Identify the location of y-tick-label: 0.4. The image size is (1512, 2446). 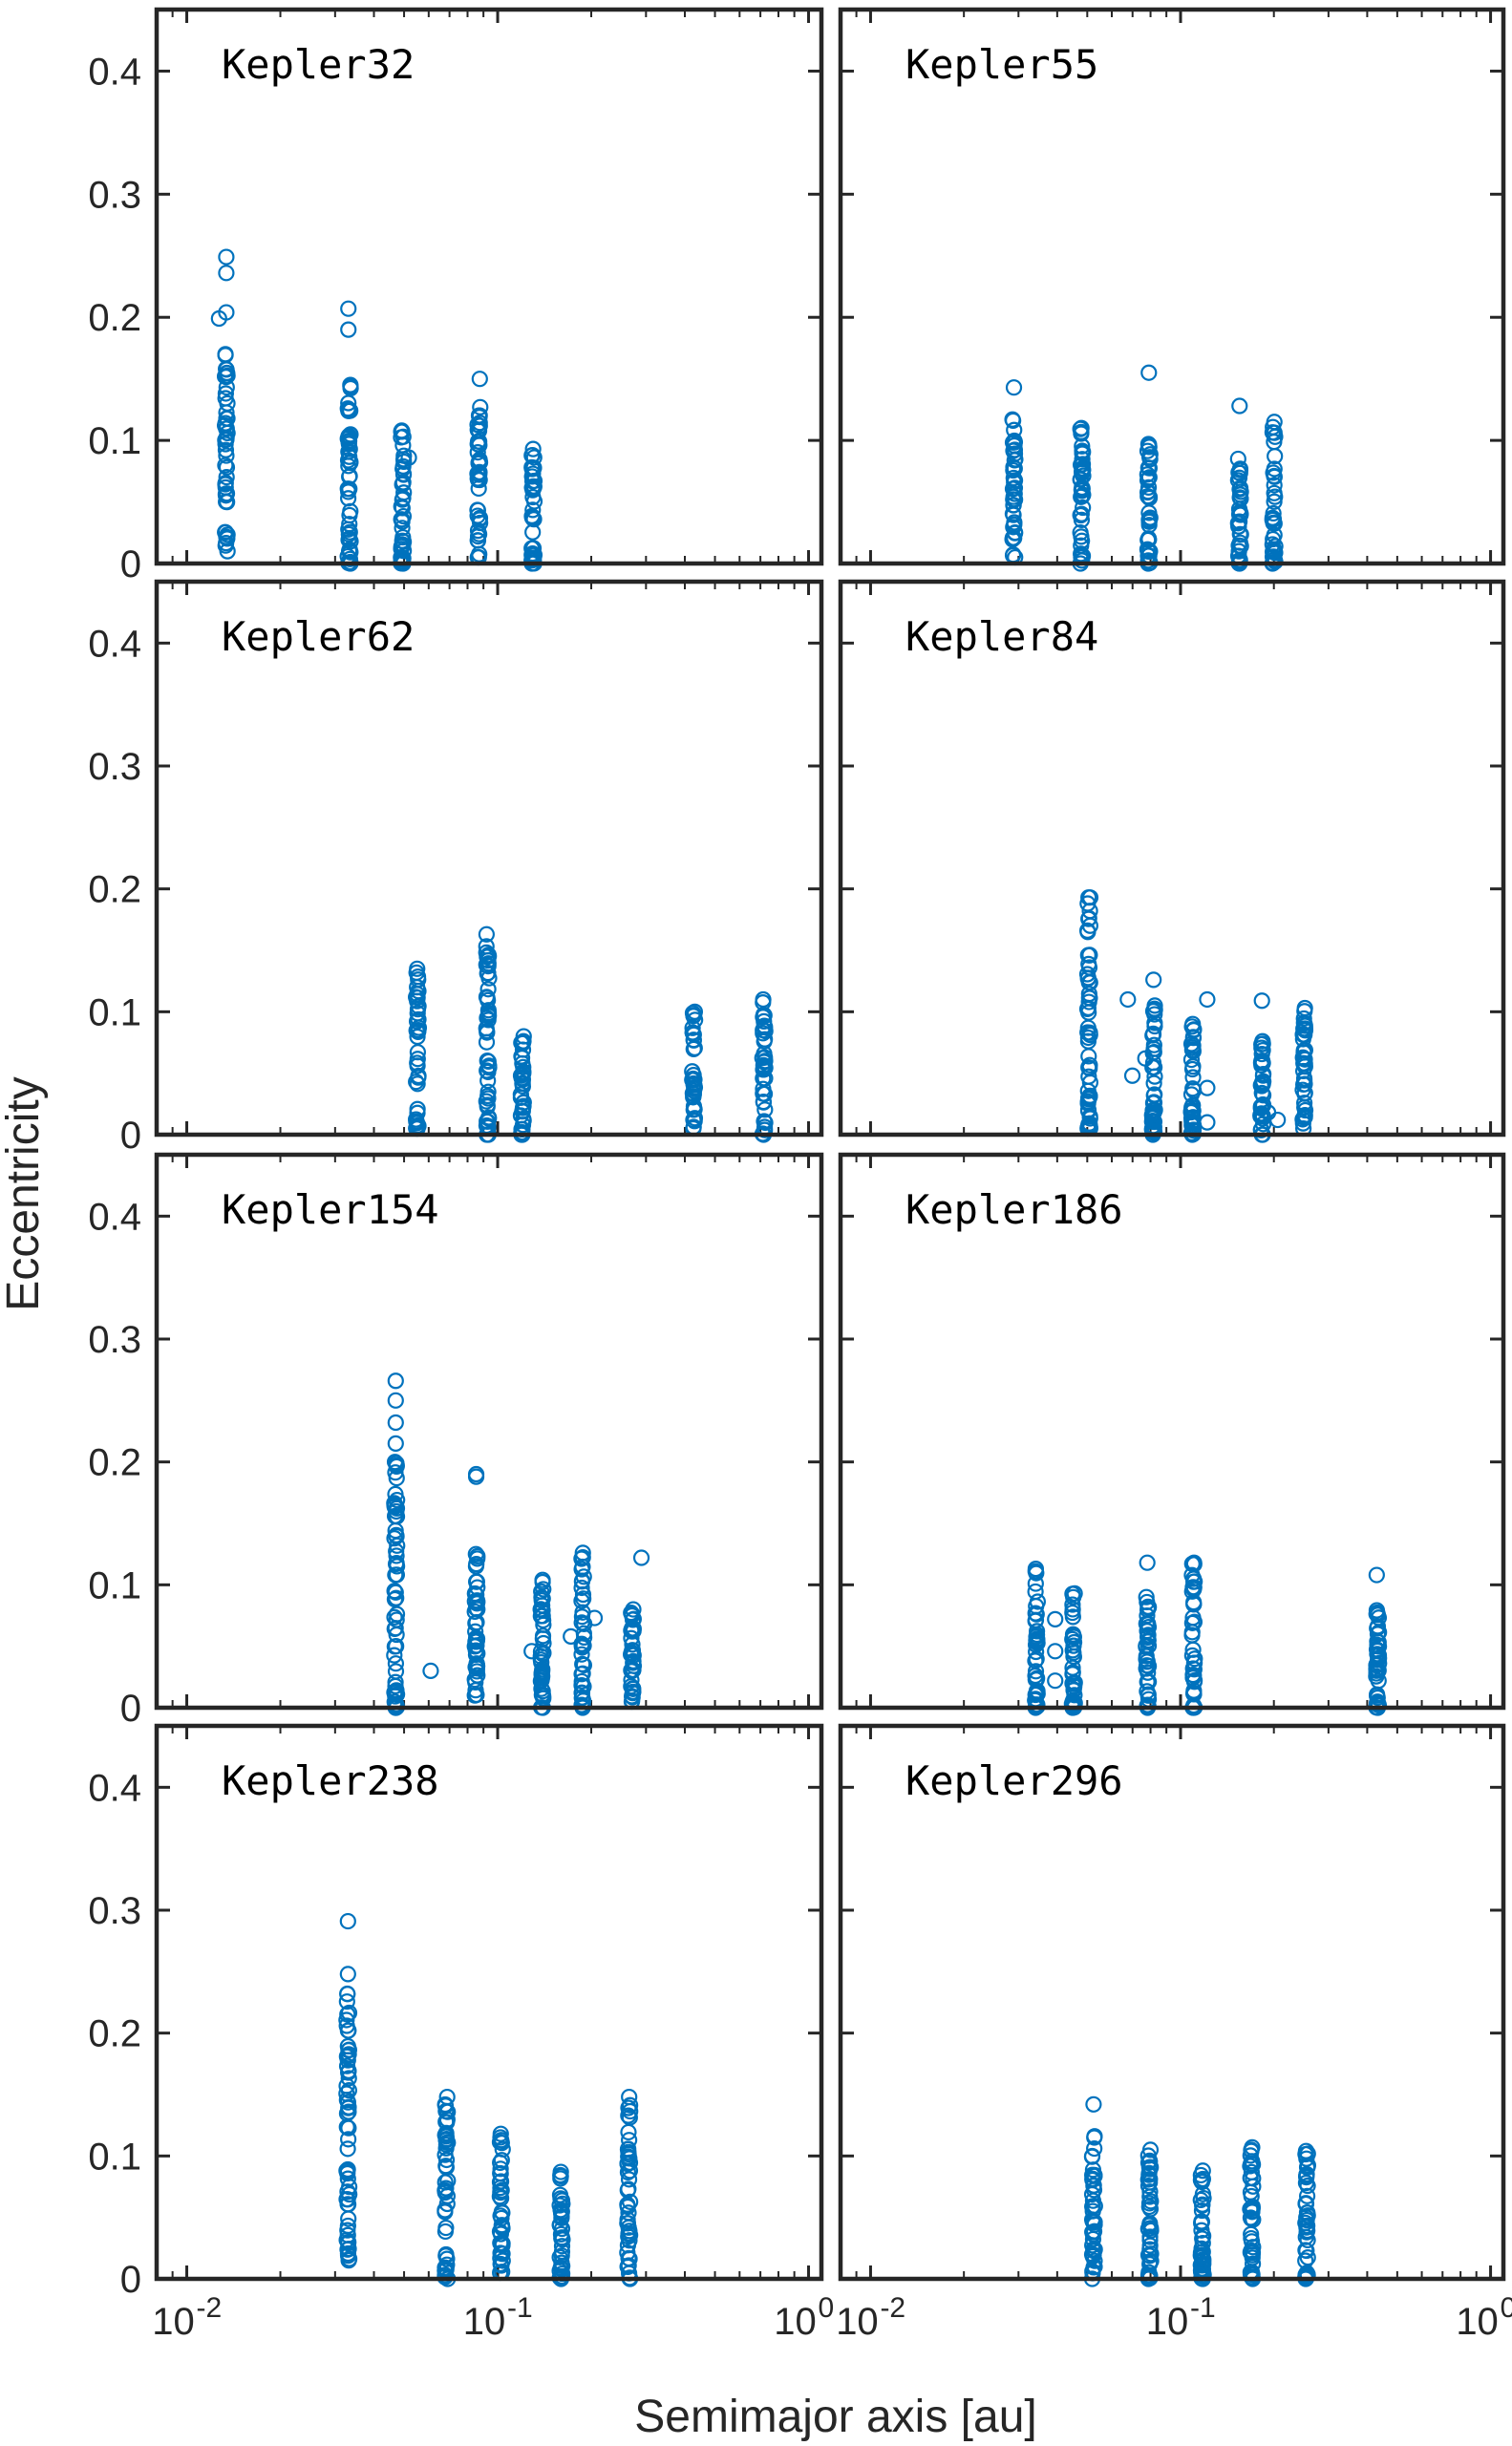
(114, 1217).